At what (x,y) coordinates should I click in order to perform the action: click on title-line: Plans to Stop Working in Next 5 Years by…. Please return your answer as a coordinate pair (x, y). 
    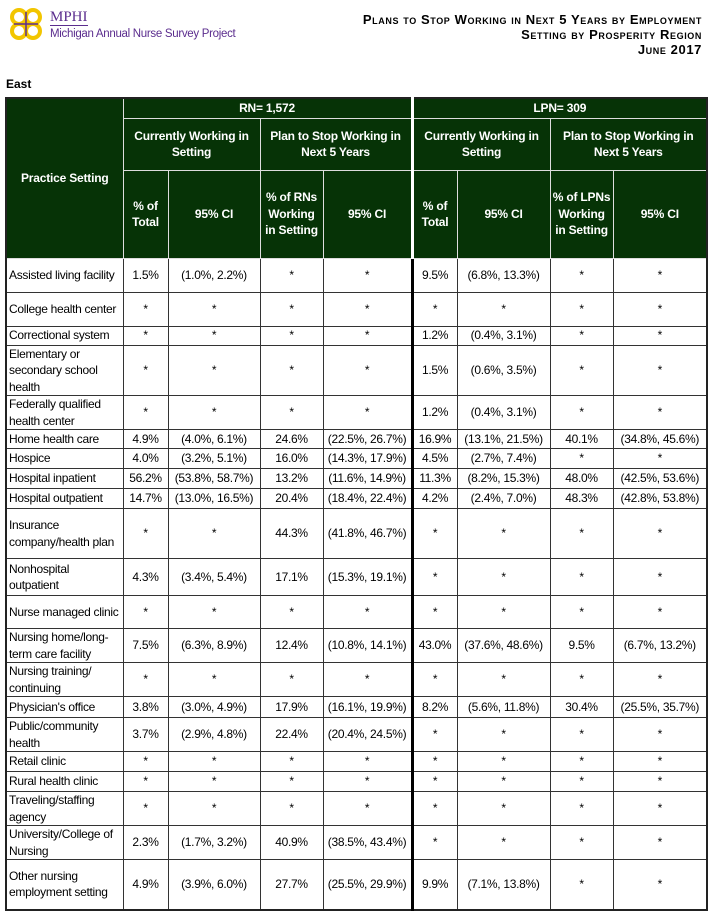
    Looking at the image, I should click on (532, 19).